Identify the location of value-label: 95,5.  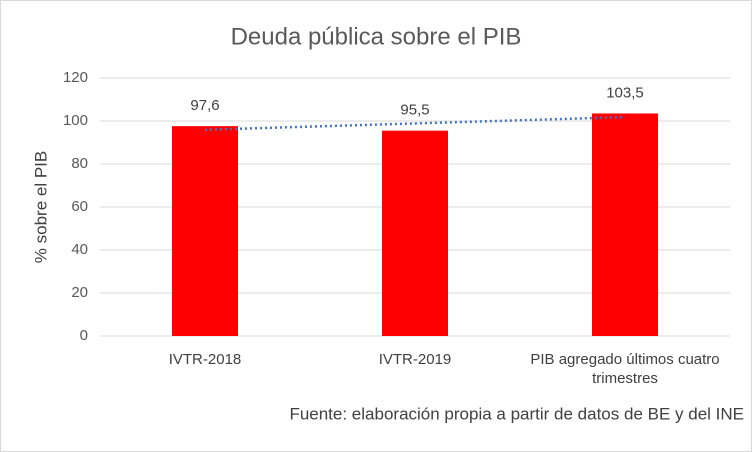
(414, 110).